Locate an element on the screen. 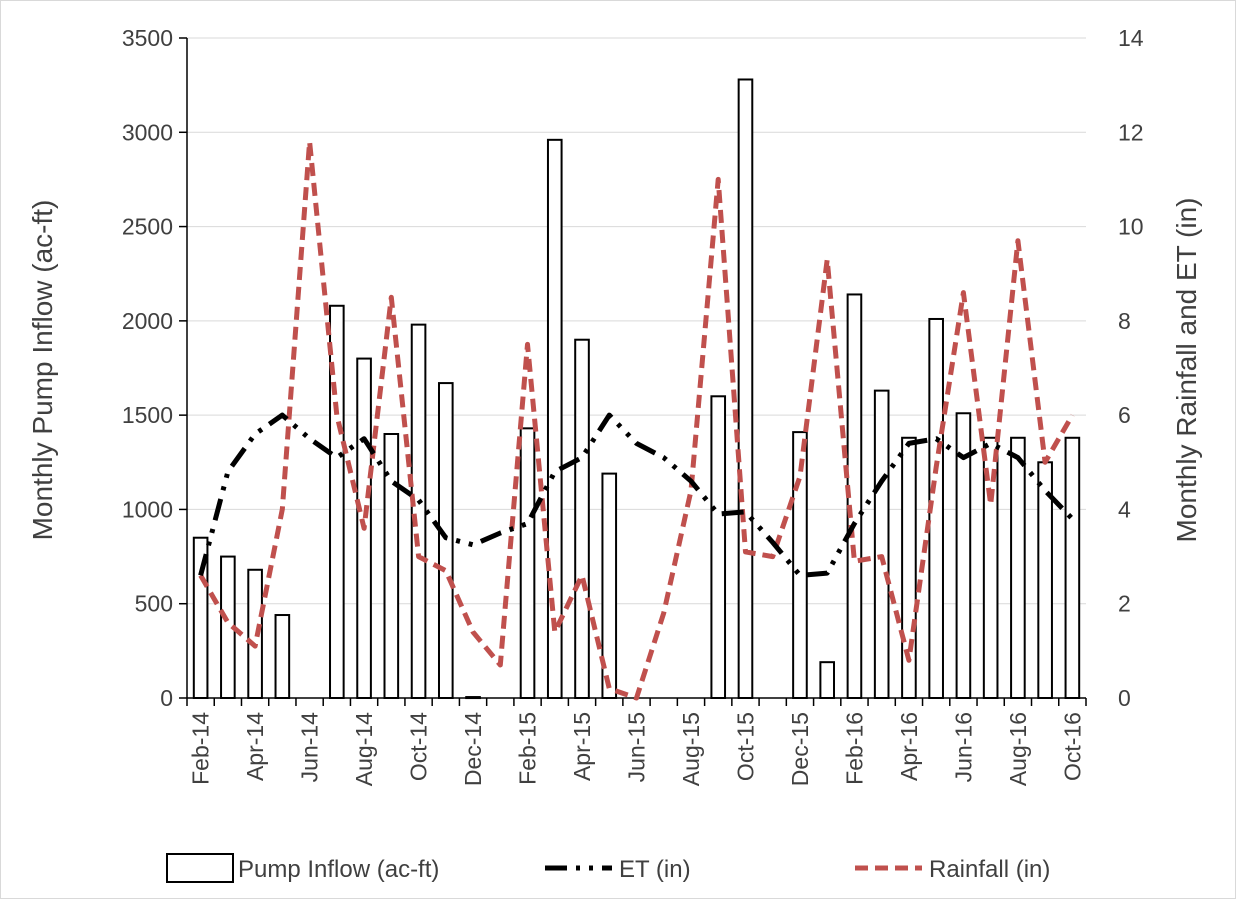 Image resolution: width=1236 pixels, height=899 pixels. x-tick-label: Aug-15 is located at coordinates (691, 749).